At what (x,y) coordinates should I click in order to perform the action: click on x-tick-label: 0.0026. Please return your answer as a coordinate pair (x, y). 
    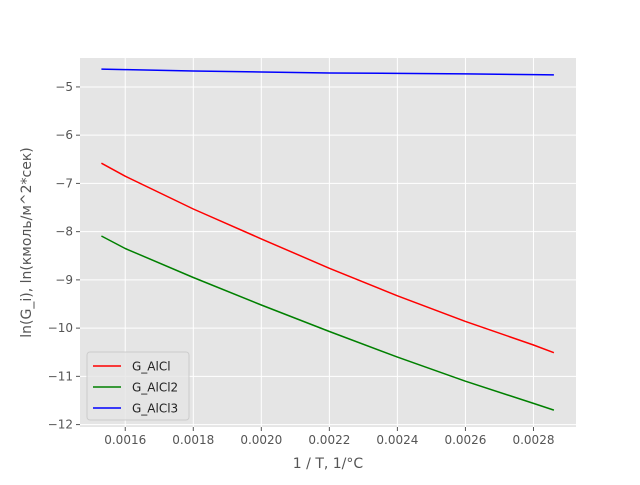
    Looking at the image, I should click on (465, 440).